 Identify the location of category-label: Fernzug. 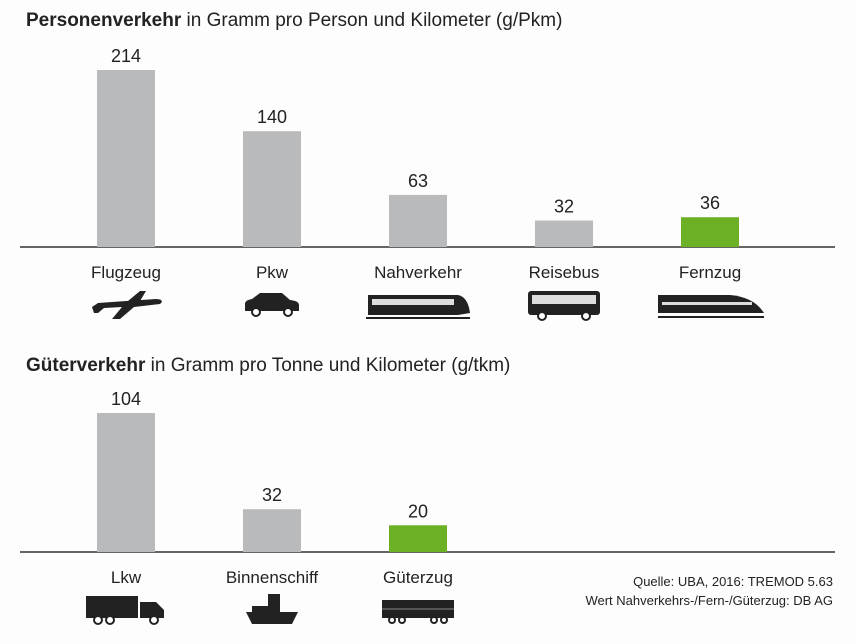
(710, 272).